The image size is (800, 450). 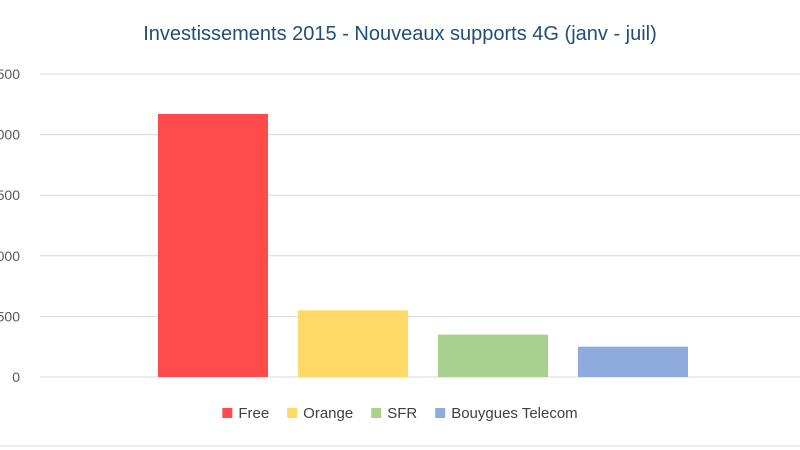 I want to click on y-tick-label: 500, so click(x=10, y=316).